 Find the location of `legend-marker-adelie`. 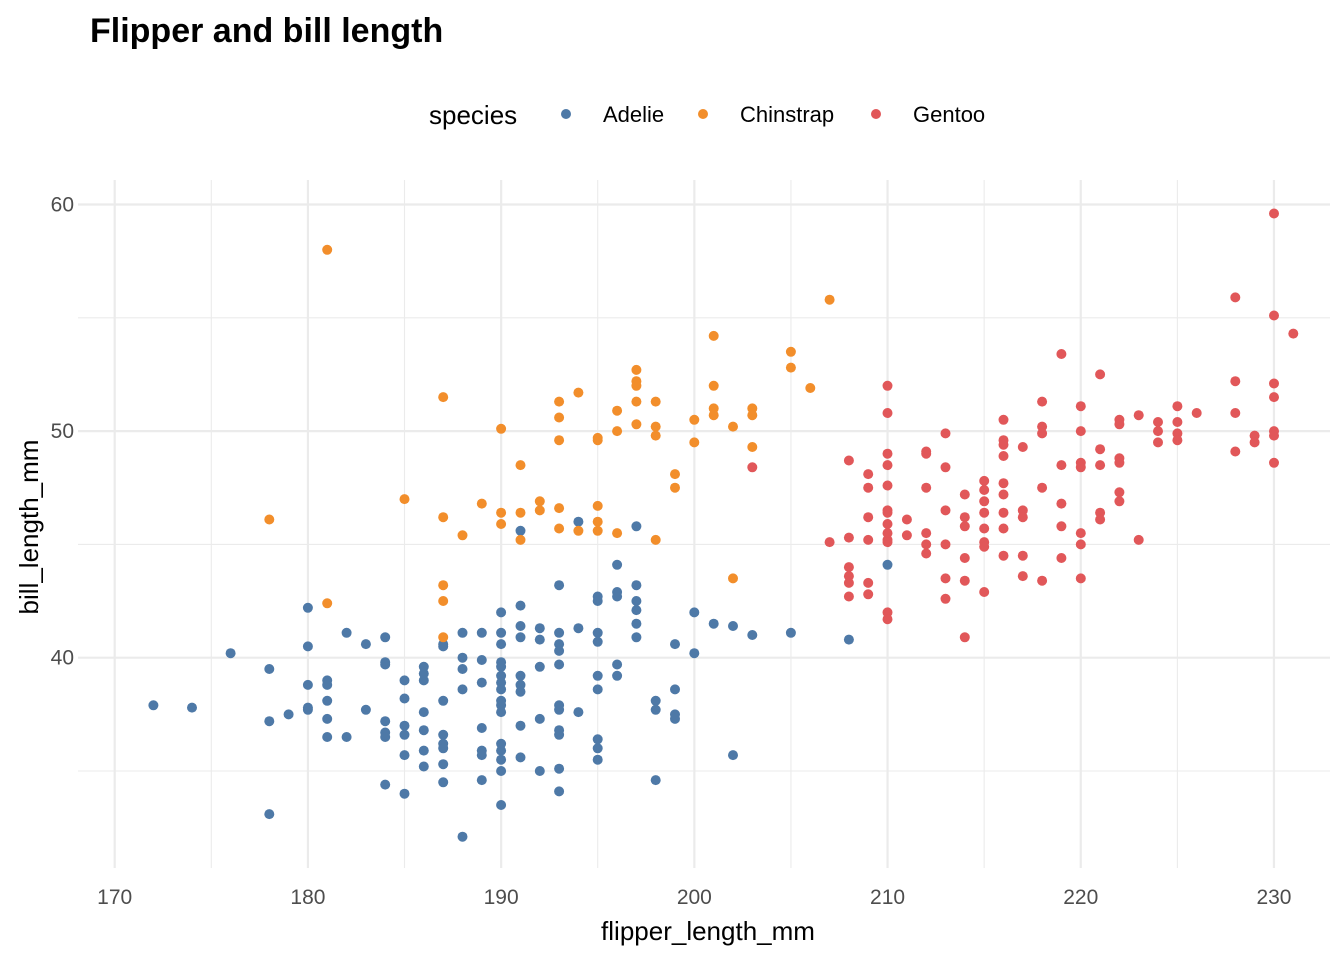

legend-marker-adelie is located at coordinates (566, 114).